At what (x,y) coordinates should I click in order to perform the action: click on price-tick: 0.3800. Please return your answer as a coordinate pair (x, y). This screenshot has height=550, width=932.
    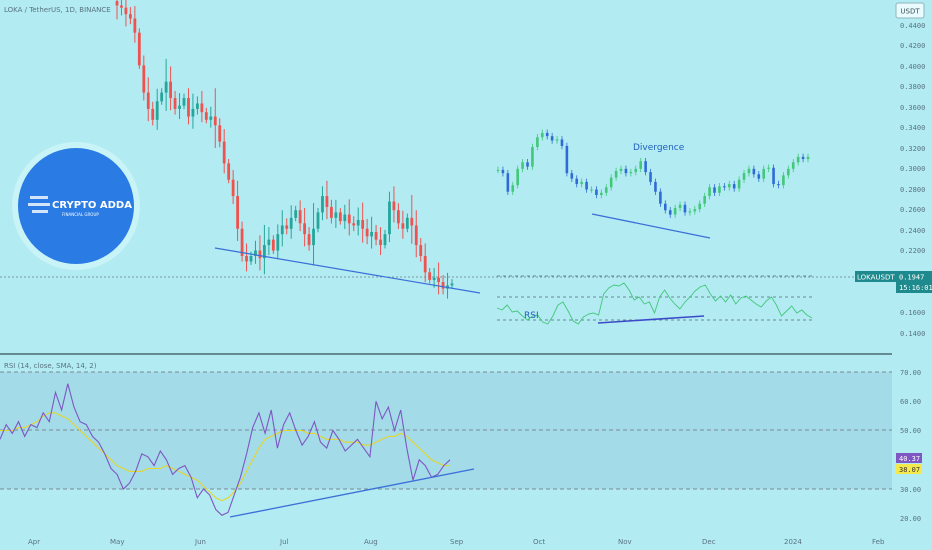
    Looking at the image, I should click on (912, 87).